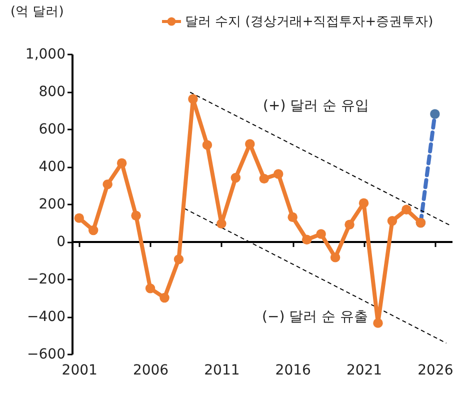 The width and height of the screenshot is (475, 393). I want to click on y-axis-title: (억 달러), so click(37, 12).